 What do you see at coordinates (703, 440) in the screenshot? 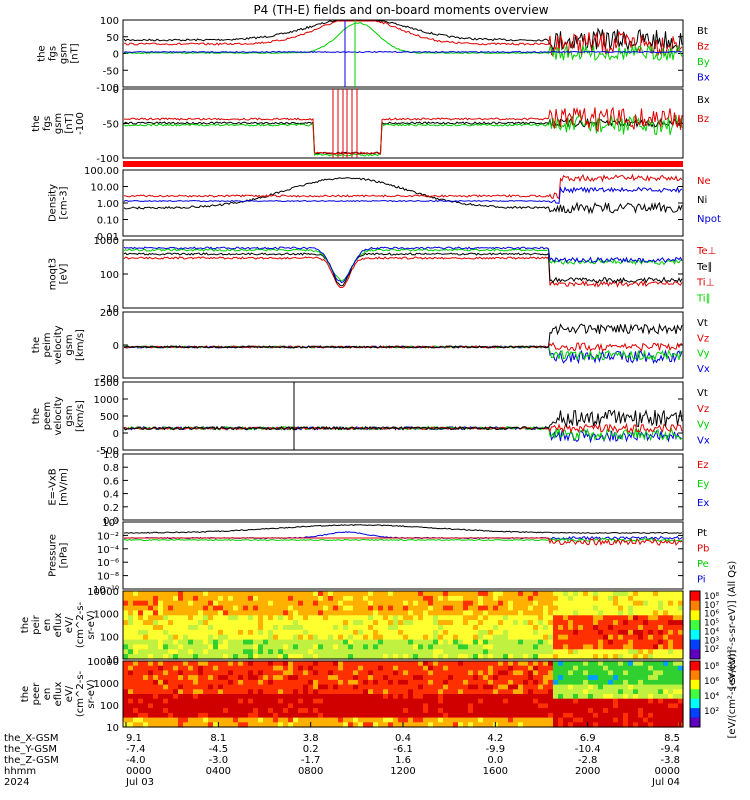
I see `legend-entry: Vx` at bounding box center [703, 440].